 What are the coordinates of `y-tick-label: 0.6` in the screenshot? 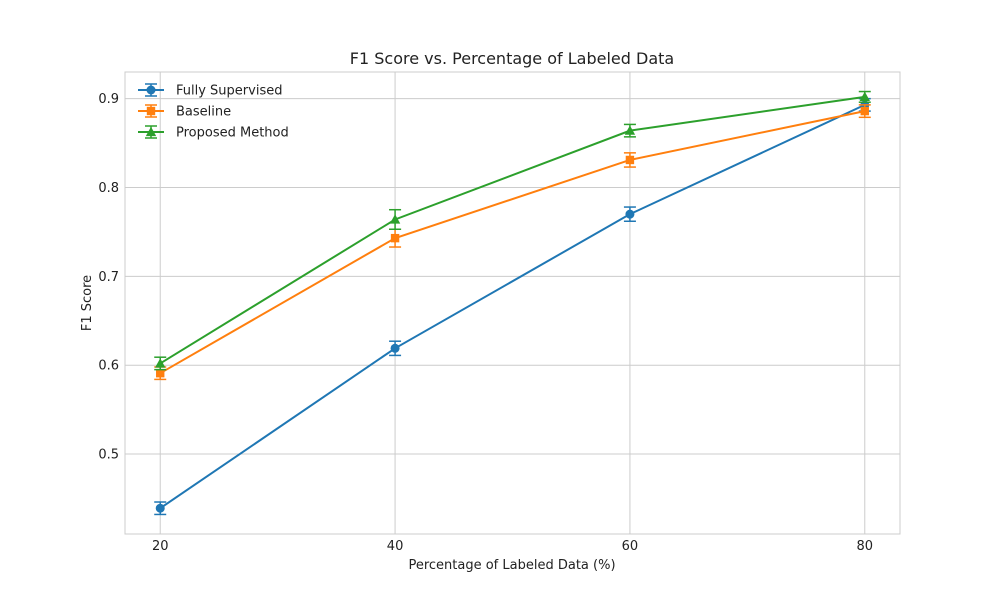 It's located at (108, 366).